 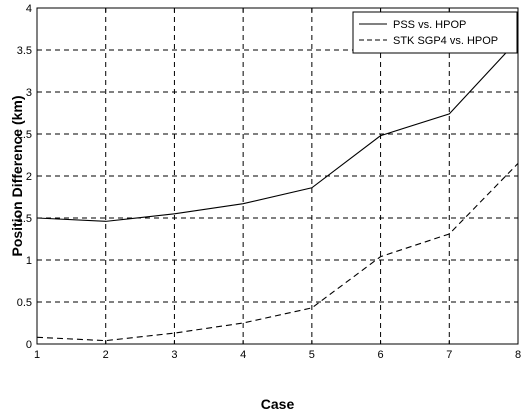 I want to click on x-tick-label: 6, so click(x=381, y=355).